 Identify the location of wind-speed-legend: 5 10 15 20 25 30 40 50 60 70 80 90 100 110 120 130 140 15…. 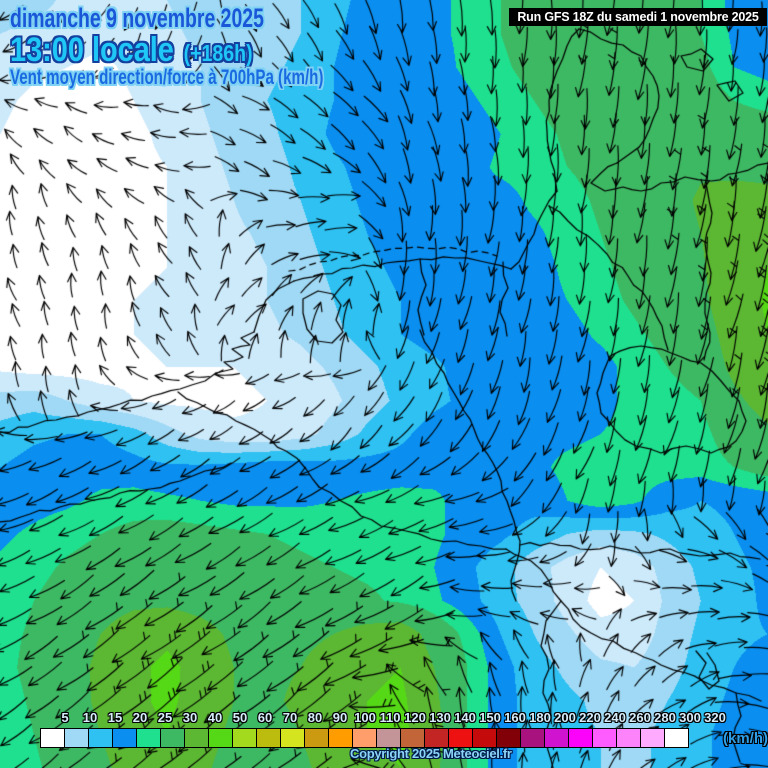
(395, 731).